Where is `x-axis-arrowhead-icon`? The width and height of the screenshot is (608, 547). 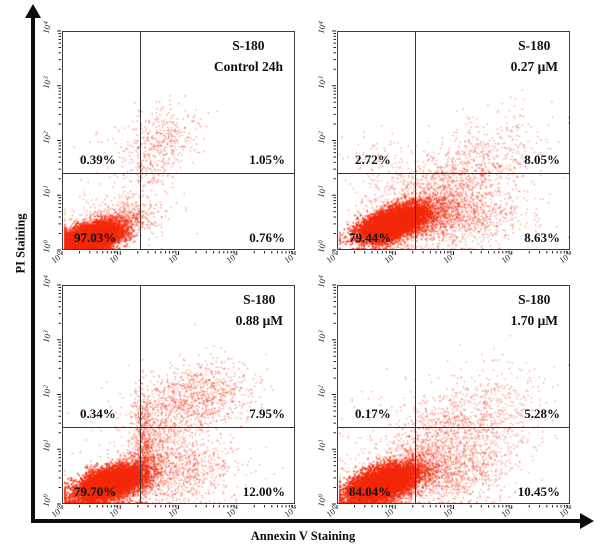 x-axis-arrowhead-icon is located at coordinates (587, 521).